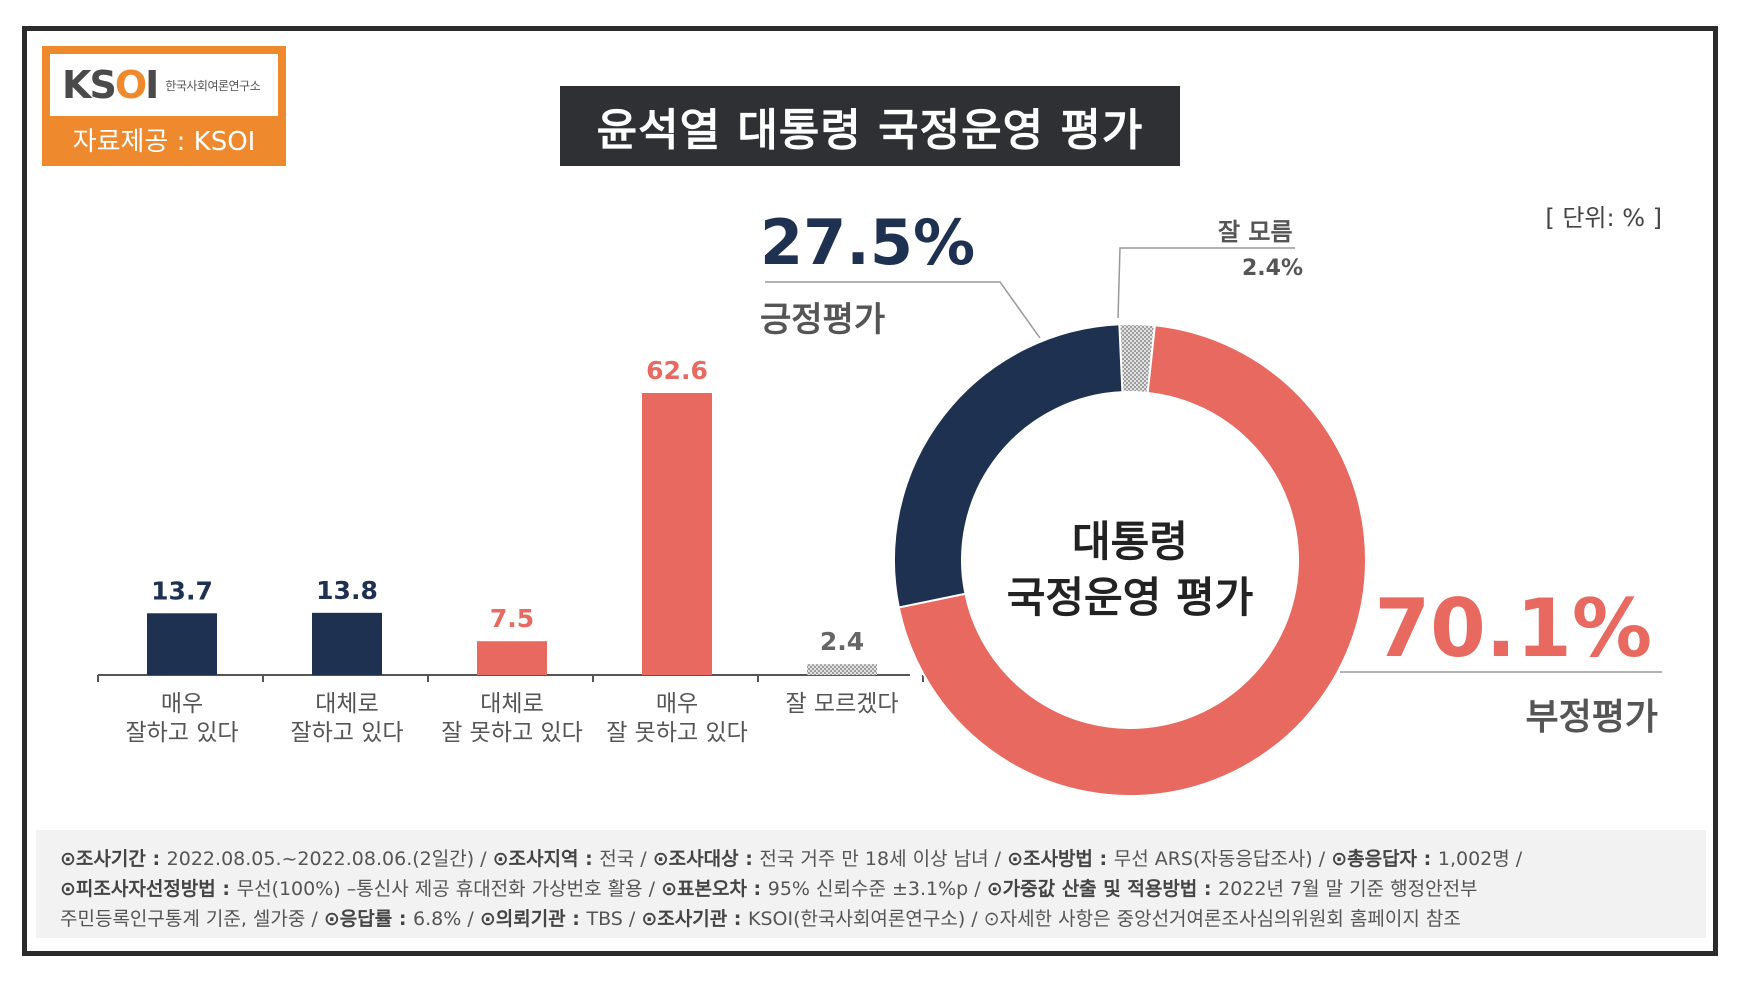 Image resolution: width=1750 pixels, height=988 pixels. What do you see at coordinates (1206, 283) in the screenshot?
I see `unknown-leader-line` at bounding box center [1206, 283].